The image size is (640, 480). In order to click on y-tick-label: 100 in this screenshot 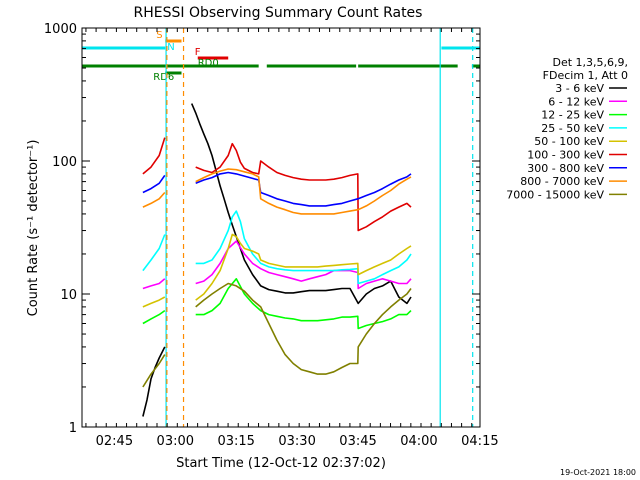, I will do `click(64, 162)`.